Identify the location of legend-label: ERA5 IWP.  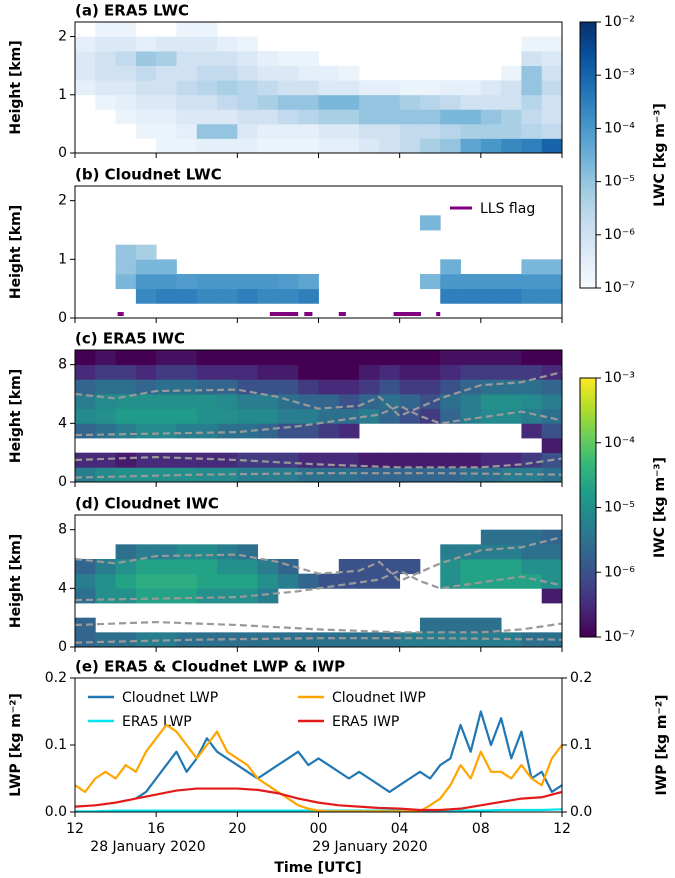
(365, 722).